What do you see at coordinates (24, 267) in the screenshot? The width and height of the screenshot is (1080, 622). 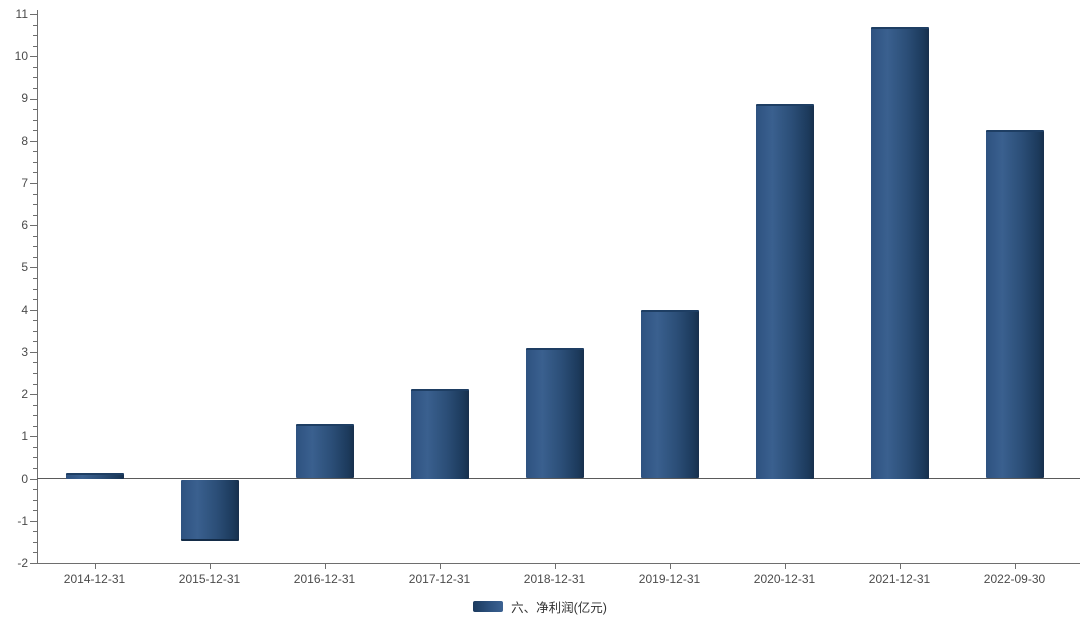 I see `y-tick-label: 5` at bounding box center [24, 267].